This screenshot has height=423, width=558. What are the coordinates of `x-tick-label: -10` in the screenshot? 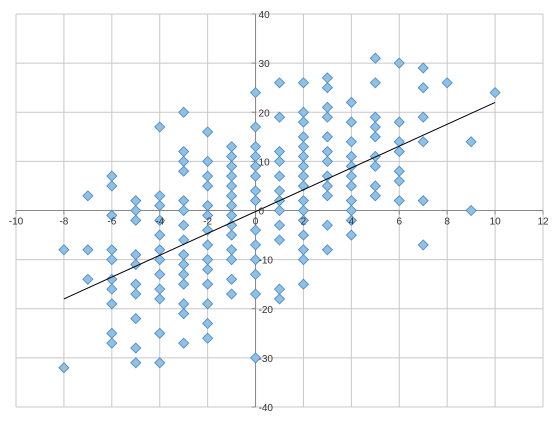 It's located at (16, 222).